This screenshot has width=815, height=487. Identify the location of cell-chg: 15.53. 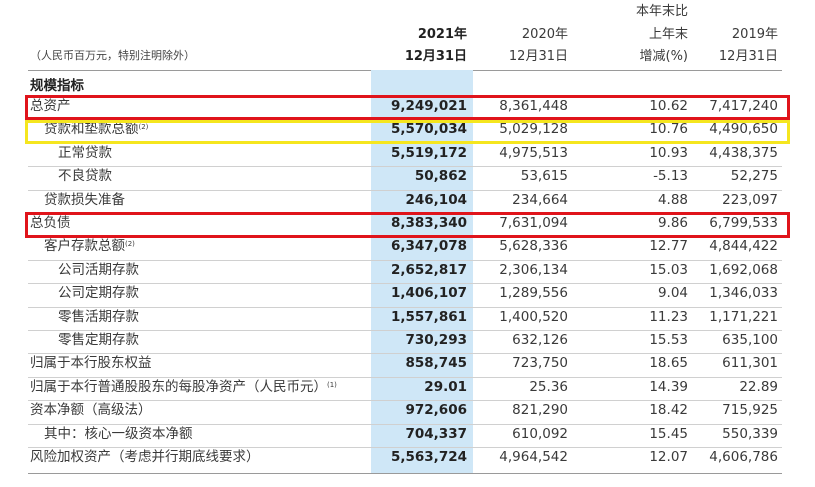
(668, 340).